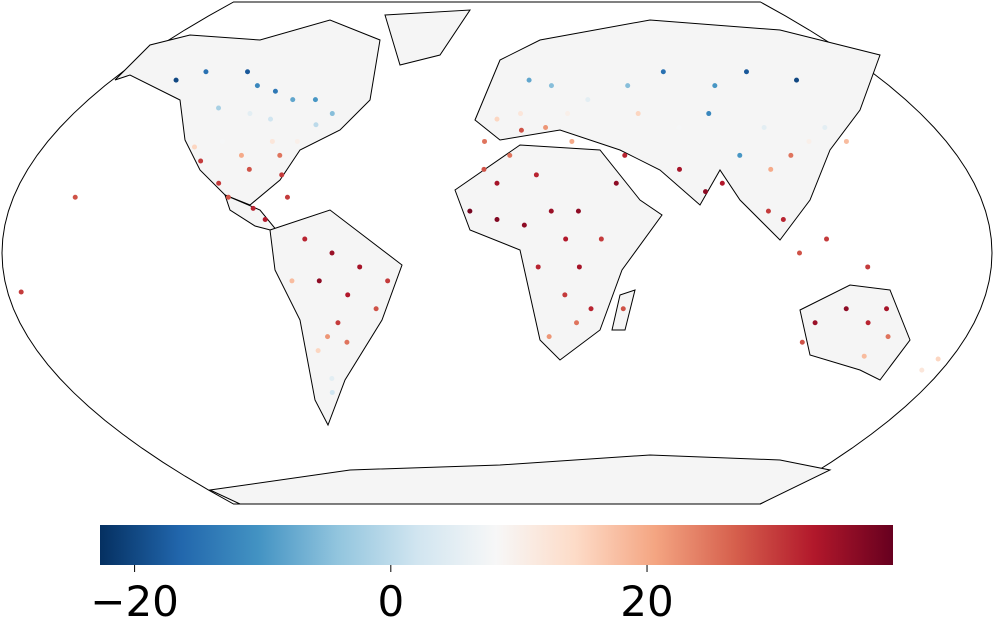  What do you see at coordinates (855, 332) in the screenshot?
I see `australia` at bounding box center [855, 332].